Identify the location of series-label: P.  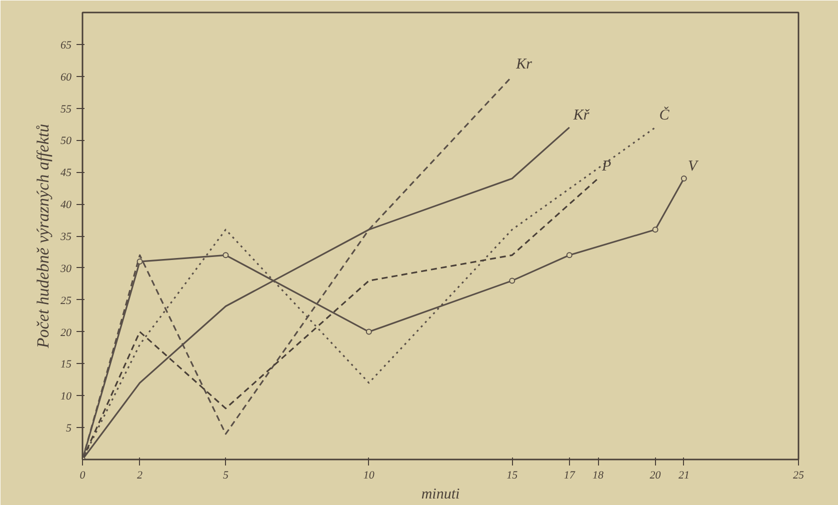
(606, 166).